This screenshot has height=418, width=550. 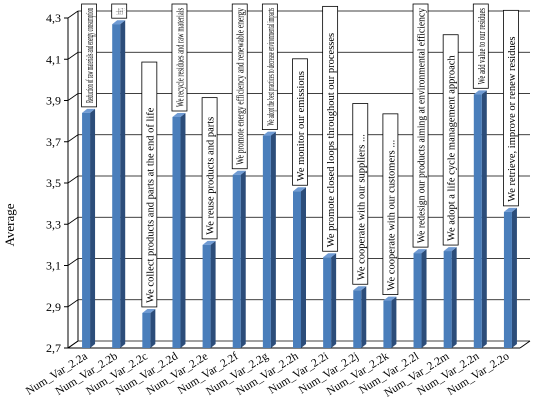 What do you see at coordinates (53, 348) in the screenshot?
I see `y-tick-label: 2,7` at bounding box center [53, 348].